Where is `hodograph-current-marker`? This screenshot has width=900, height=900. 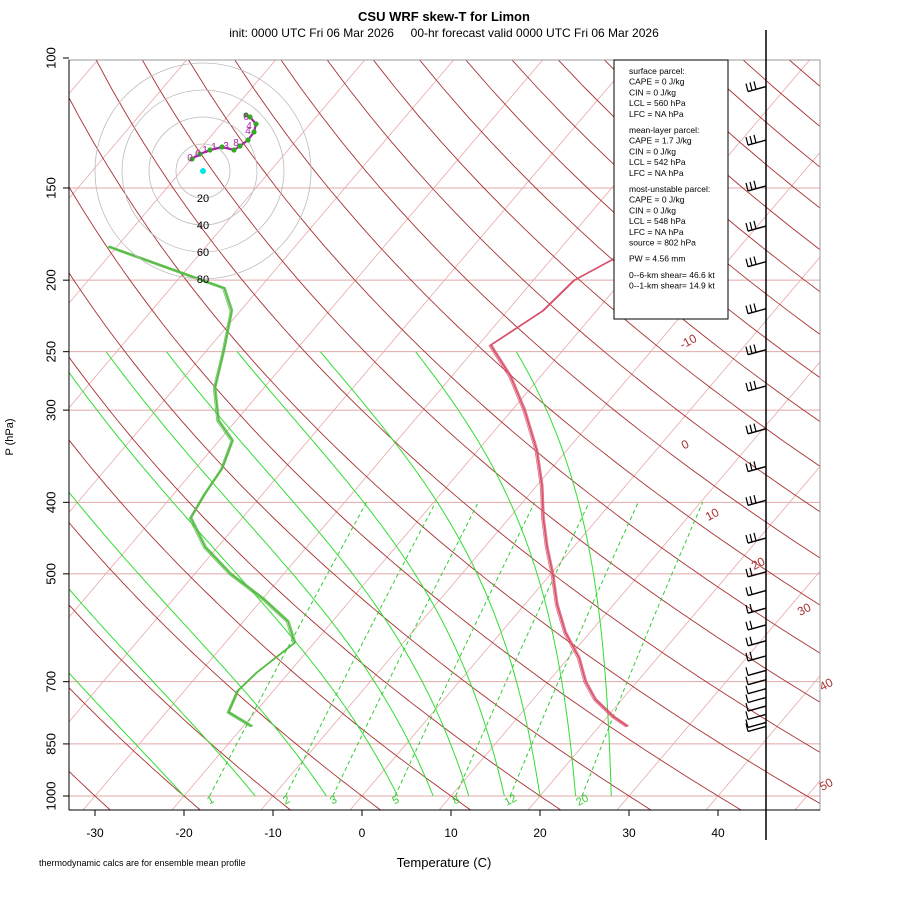
hodograph-current-marker is located at coordinates (203, 171).